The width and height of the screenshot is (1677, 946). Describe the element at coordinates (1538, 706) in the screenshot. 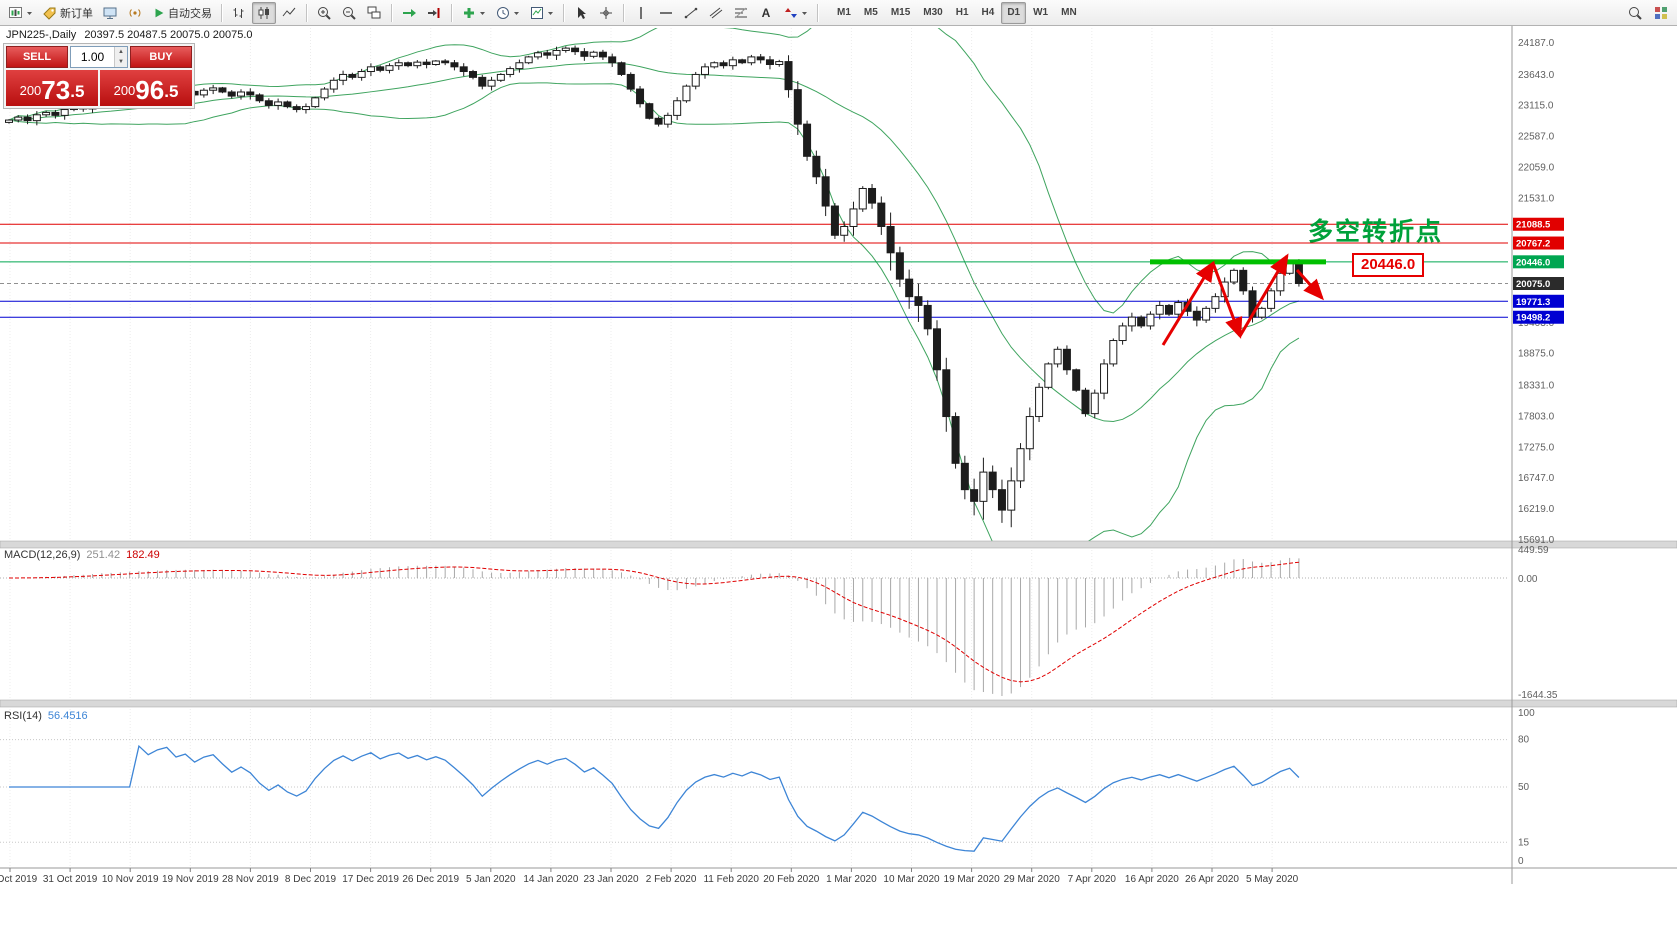

I see `indicator-axis: 449.59 0.00 -1644.35 100 80 50 15 0` at that location.